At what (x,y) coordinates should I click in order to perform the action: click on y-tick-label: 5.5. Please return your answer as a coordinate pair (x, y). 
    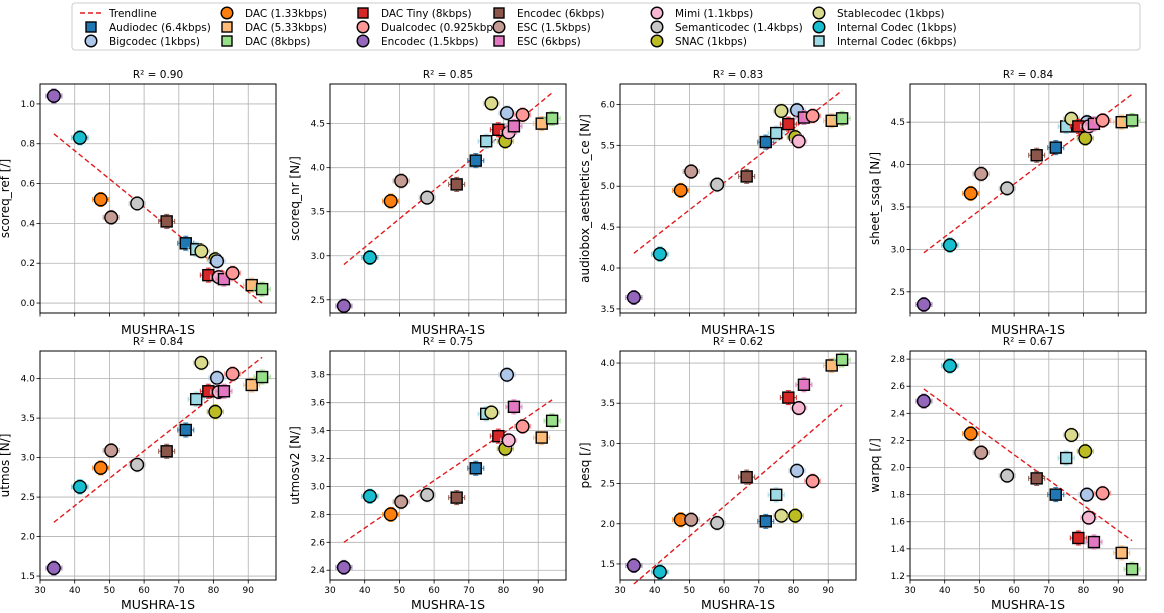
    Looking at the image, I should click on (608, 146).